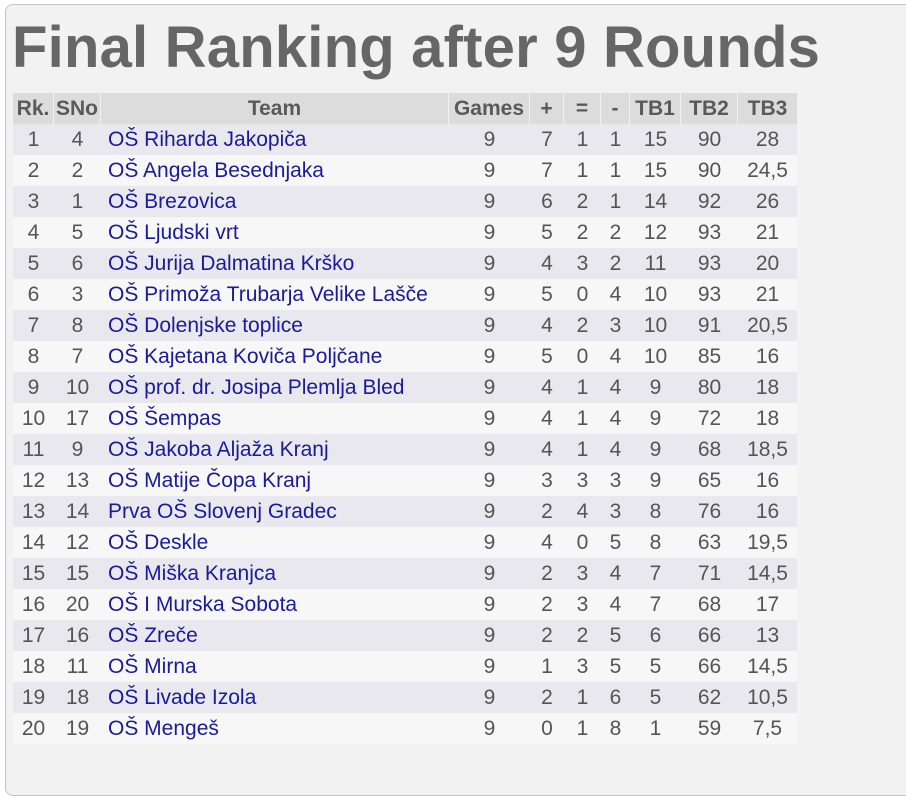  I want to click on start-number-cell: 9, so click(77, 449).